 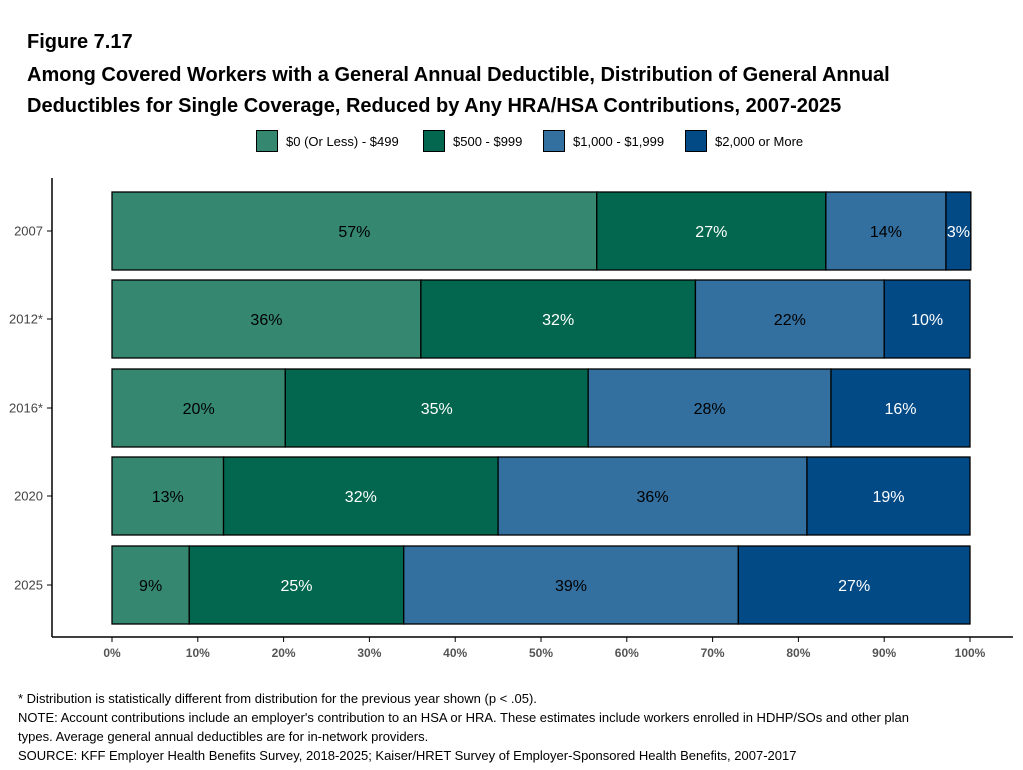 I want to click on legend-item-series-2: $500 - $999, so click(x=472, y=141).